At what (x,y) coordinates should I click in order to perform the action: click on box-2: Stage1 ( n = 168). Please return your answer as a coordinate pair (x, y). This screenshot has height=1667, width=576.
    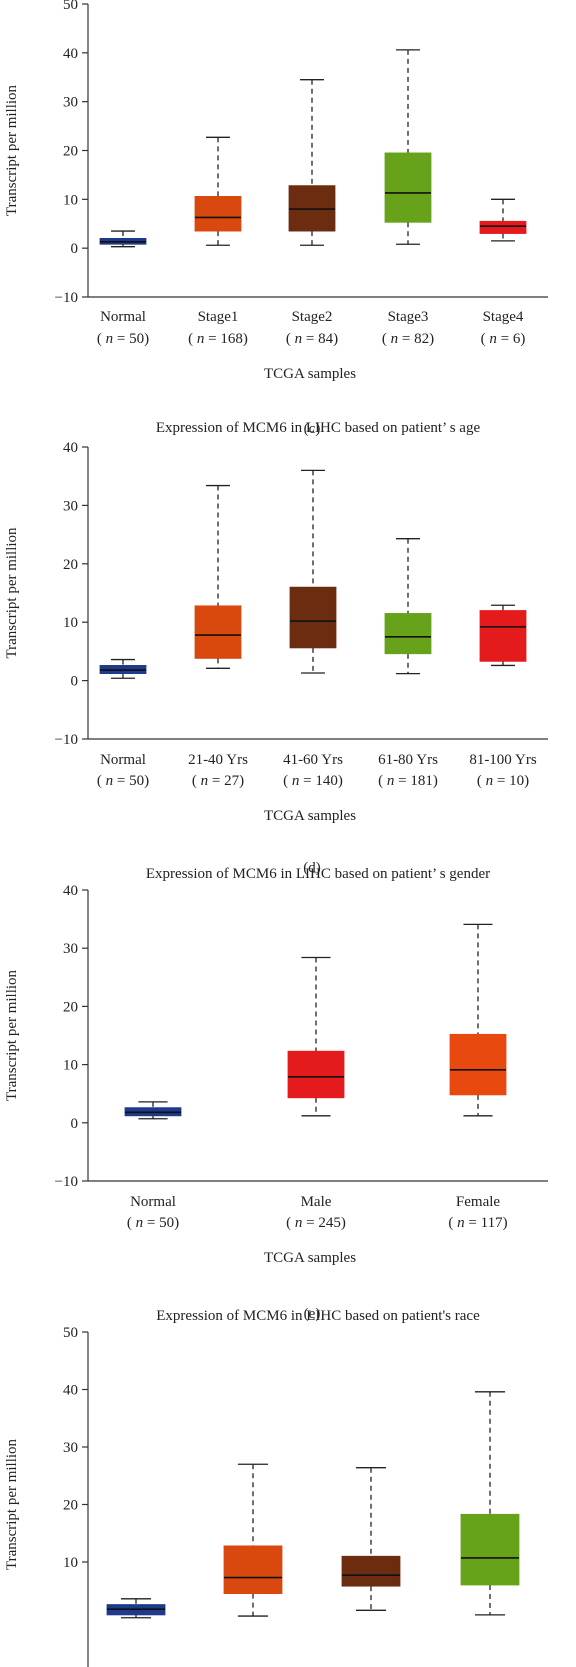
    Looking at the image, I should click on (218, 242).